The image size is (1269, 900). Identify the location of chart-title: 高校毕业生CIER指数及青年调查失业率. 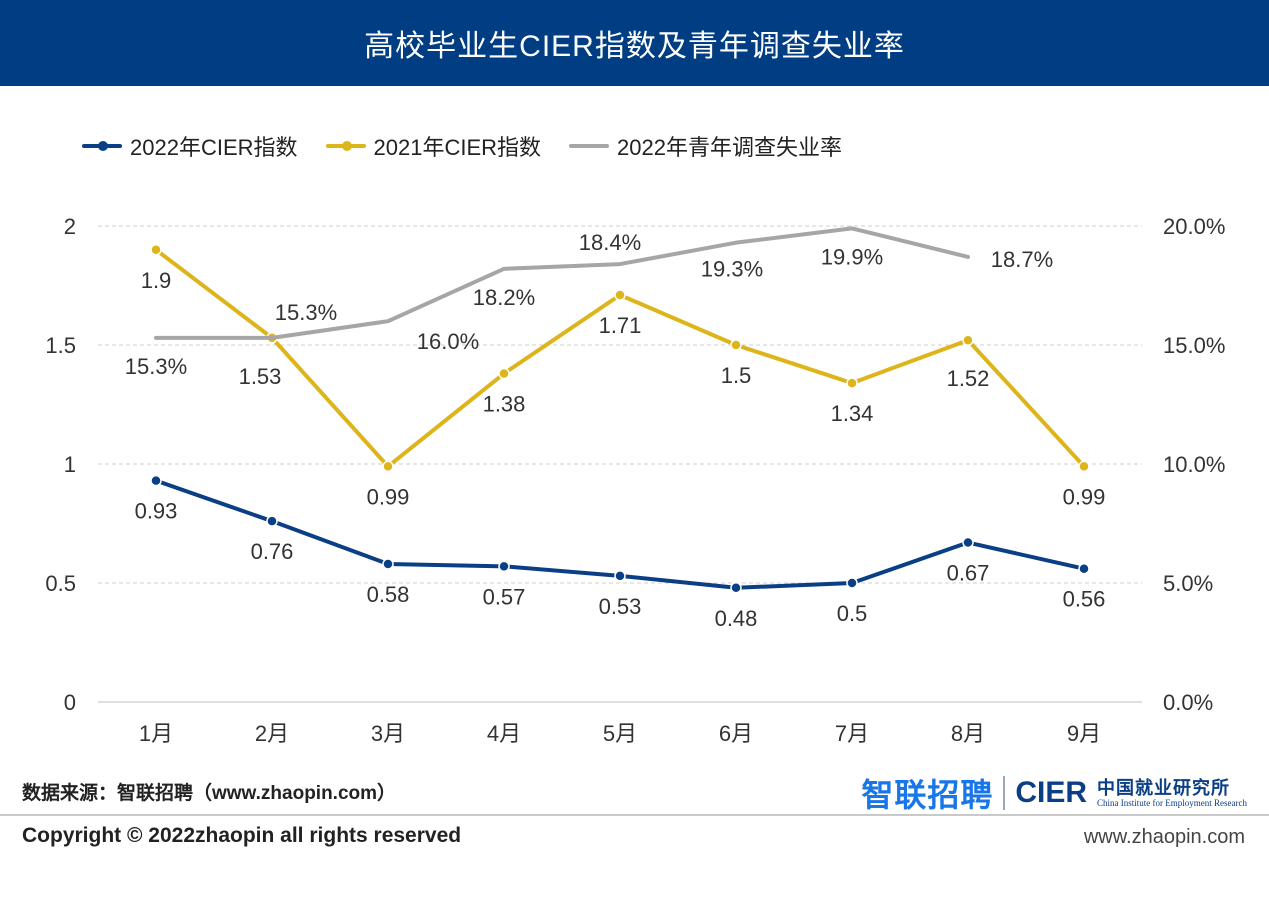
(634, 46).